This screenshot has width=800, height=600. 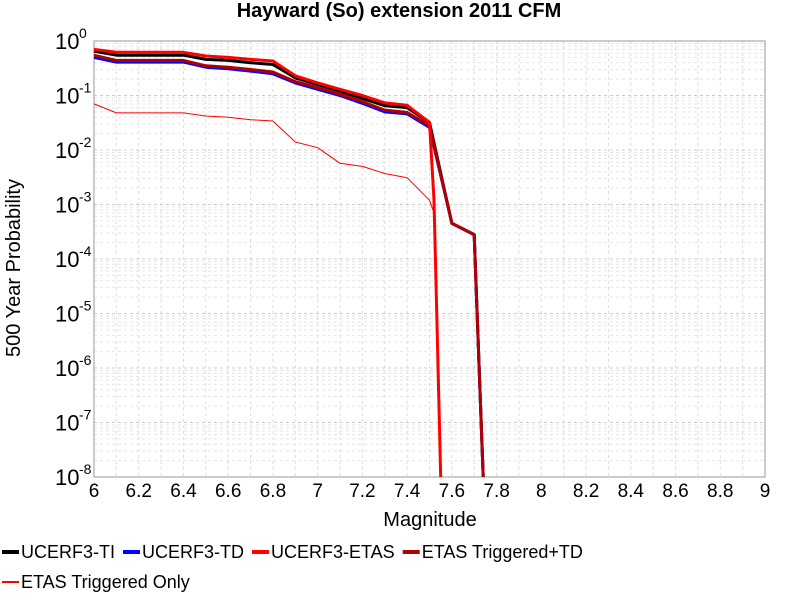 I want to click on x-tick-label: 7.8, so click(x=496, y=491).